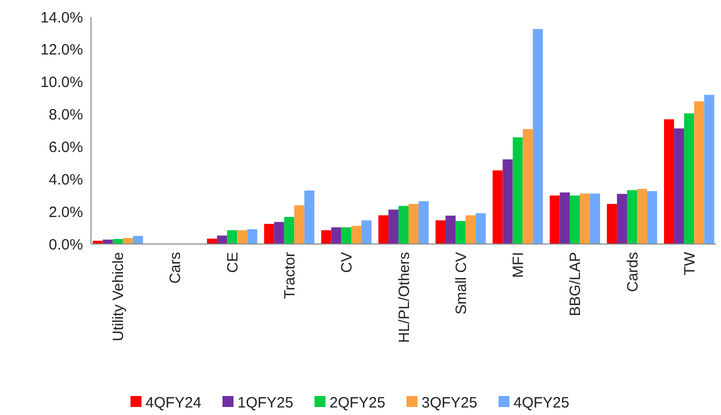 This screenshot has width=721, height=415. Describe the element at coordinates (61, 83) in the screenshot. I see `y-tick-label: 10.0%` at that location.